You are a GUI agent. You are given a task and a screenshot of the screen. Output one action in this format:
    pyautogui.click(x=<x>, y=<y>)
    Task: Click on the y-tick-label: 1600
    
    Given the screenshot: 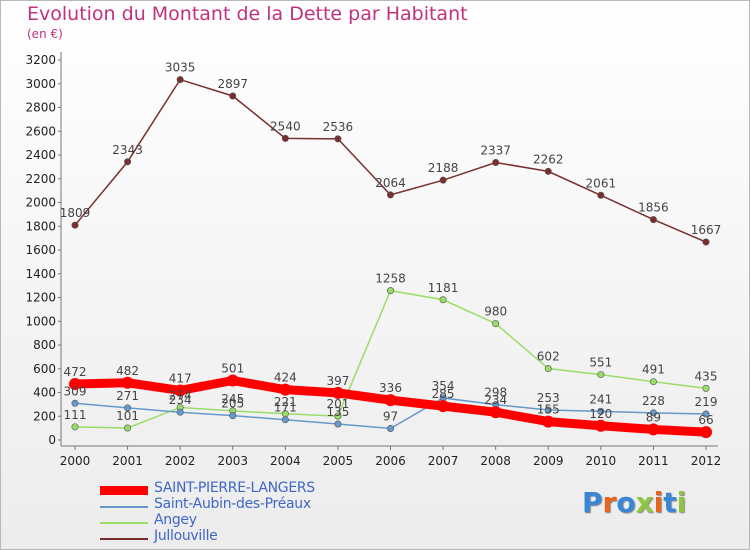 What is the action you would take?
    pyautogui.click(x=40, y=250)
    